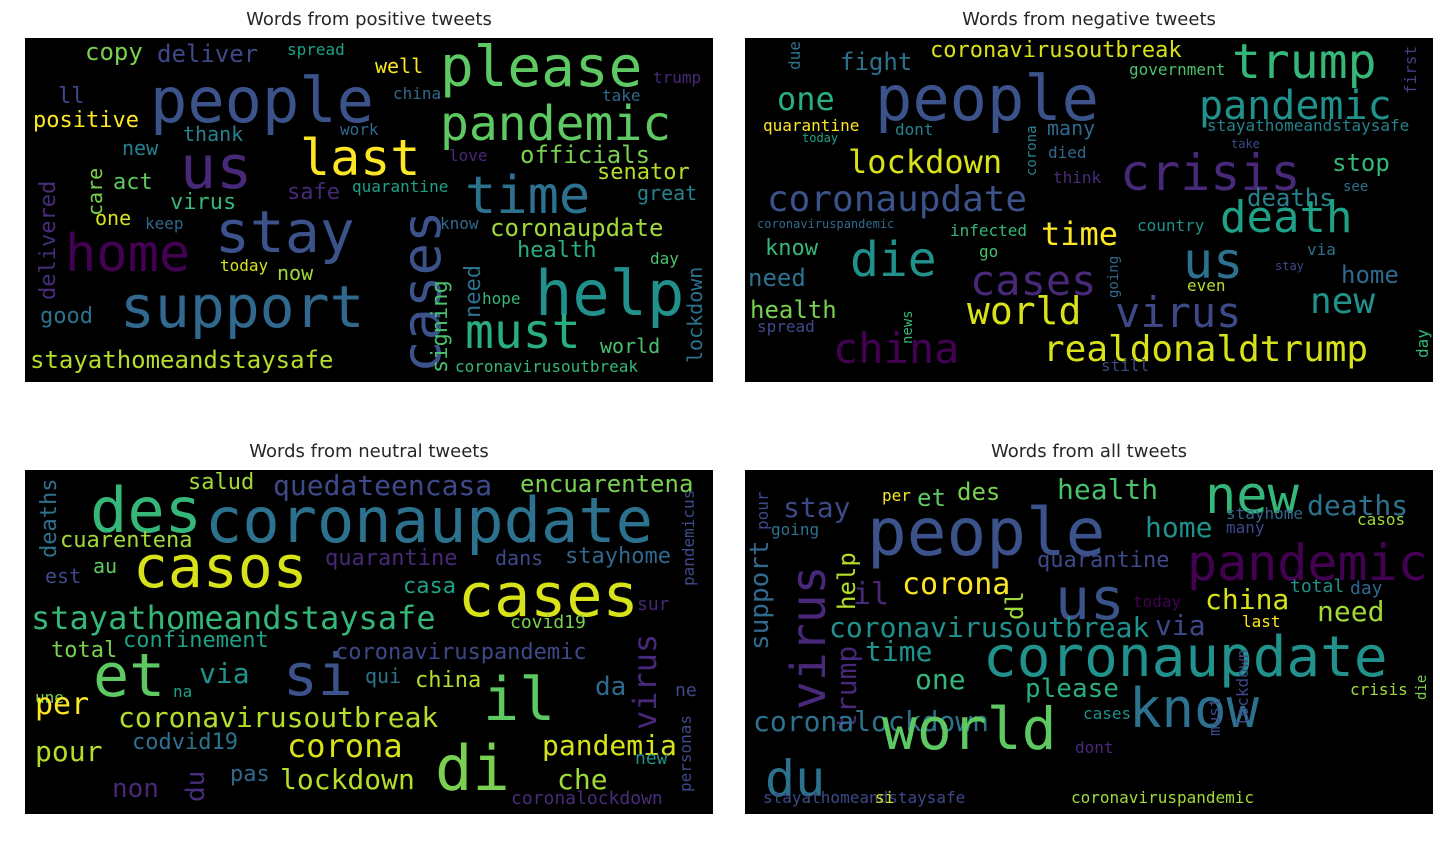 The height and width of the screenshot is (864, 1440). What do you see at coordinates (49, 697) in the screenshot?
I see `cloud-word: une` at bounding box center [49, 697].